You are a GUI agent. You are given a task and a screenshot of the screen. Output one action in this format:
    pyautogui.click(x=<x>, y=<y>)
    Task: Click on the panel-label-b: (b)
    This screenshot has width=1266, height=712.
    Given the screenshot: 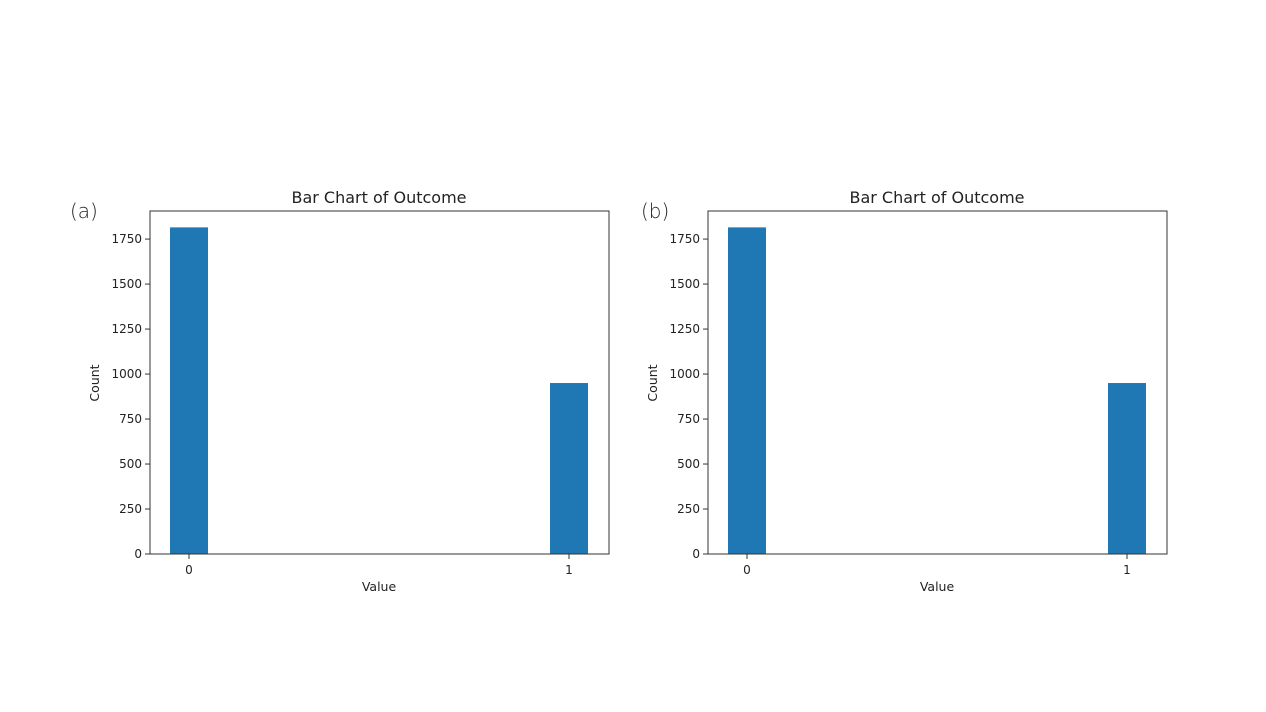 What is the action you would take?
    pyautogui.click(x=655, y=211)
    